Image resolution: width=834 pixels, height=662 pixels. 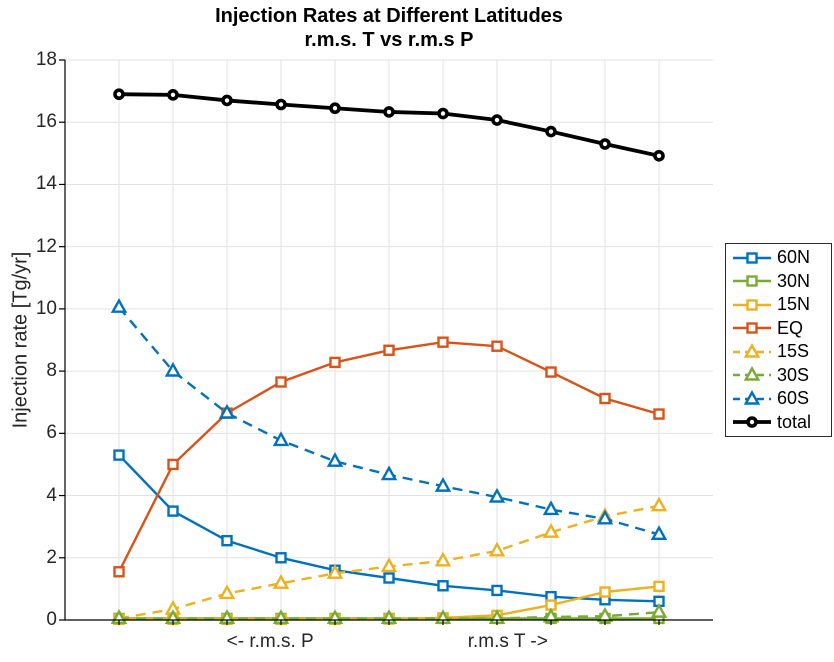 I want to click on legend-item-30S: 30S, so click(x=778, y=375).